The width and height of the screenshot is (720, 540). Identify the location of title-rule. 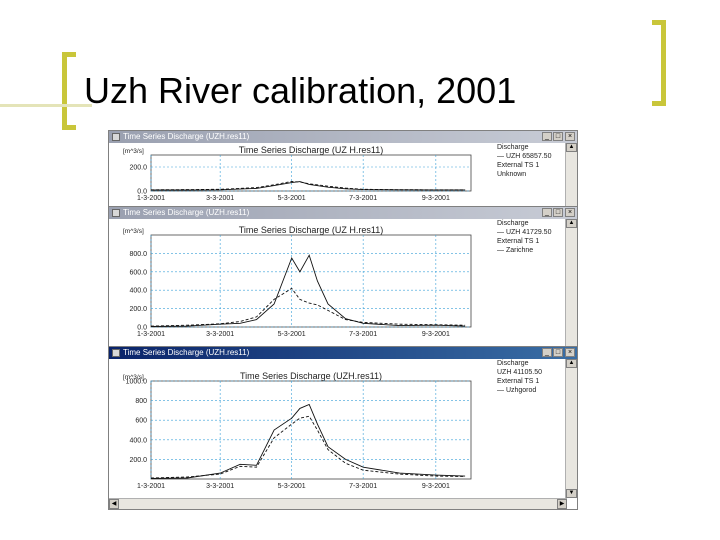
(46, 105).